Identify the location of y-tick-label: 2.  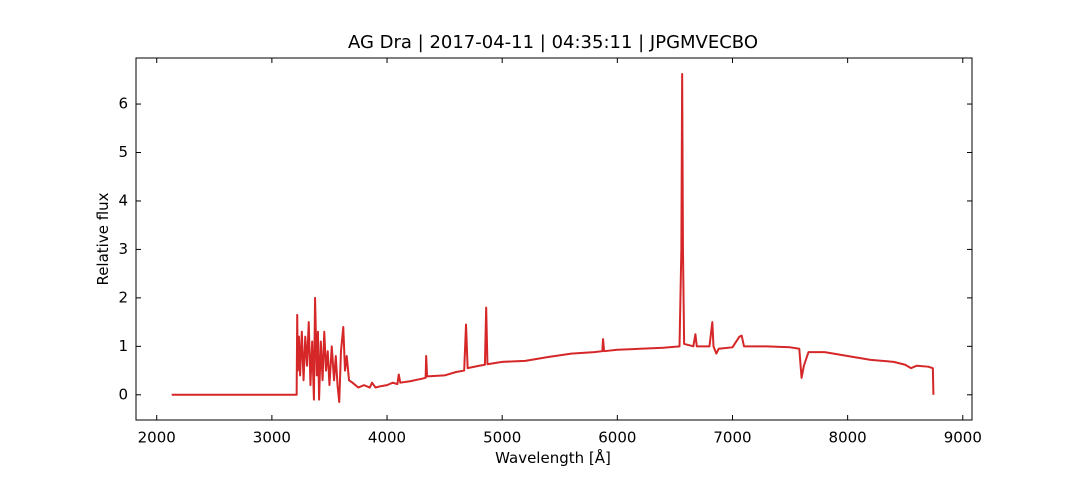
(123, 297).